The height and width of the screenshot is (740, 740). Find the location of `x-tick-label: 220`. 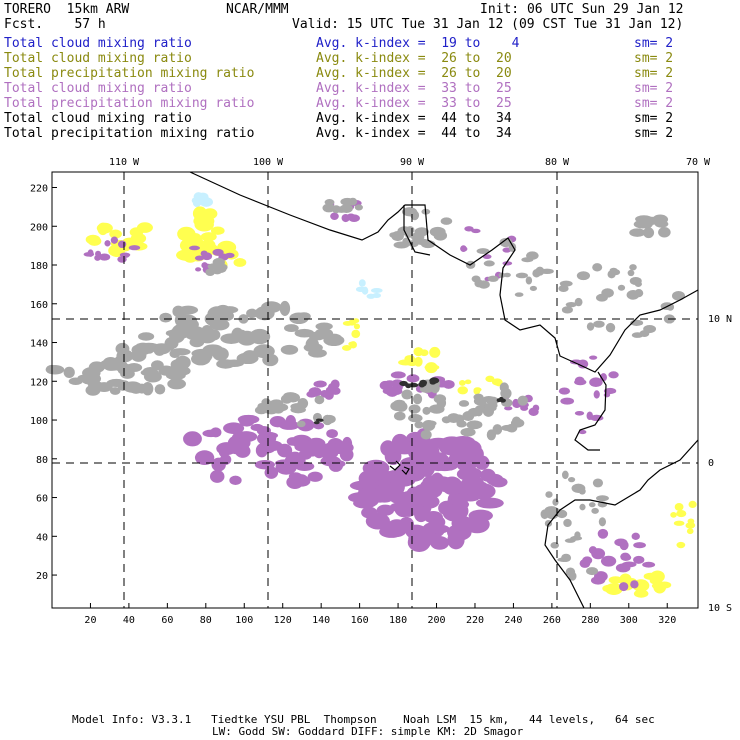

x-tick-label: 220 is located at coordinates (475, 620).